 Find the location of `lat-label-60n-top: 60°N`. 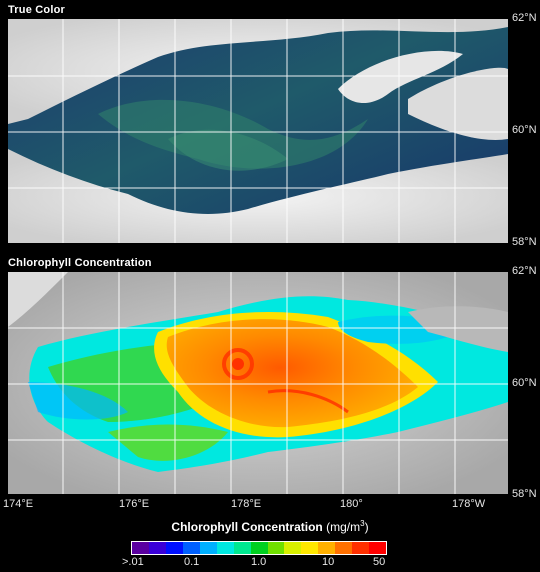

lat-label-60n-top: 60°N is located at coordinates (524, 130).